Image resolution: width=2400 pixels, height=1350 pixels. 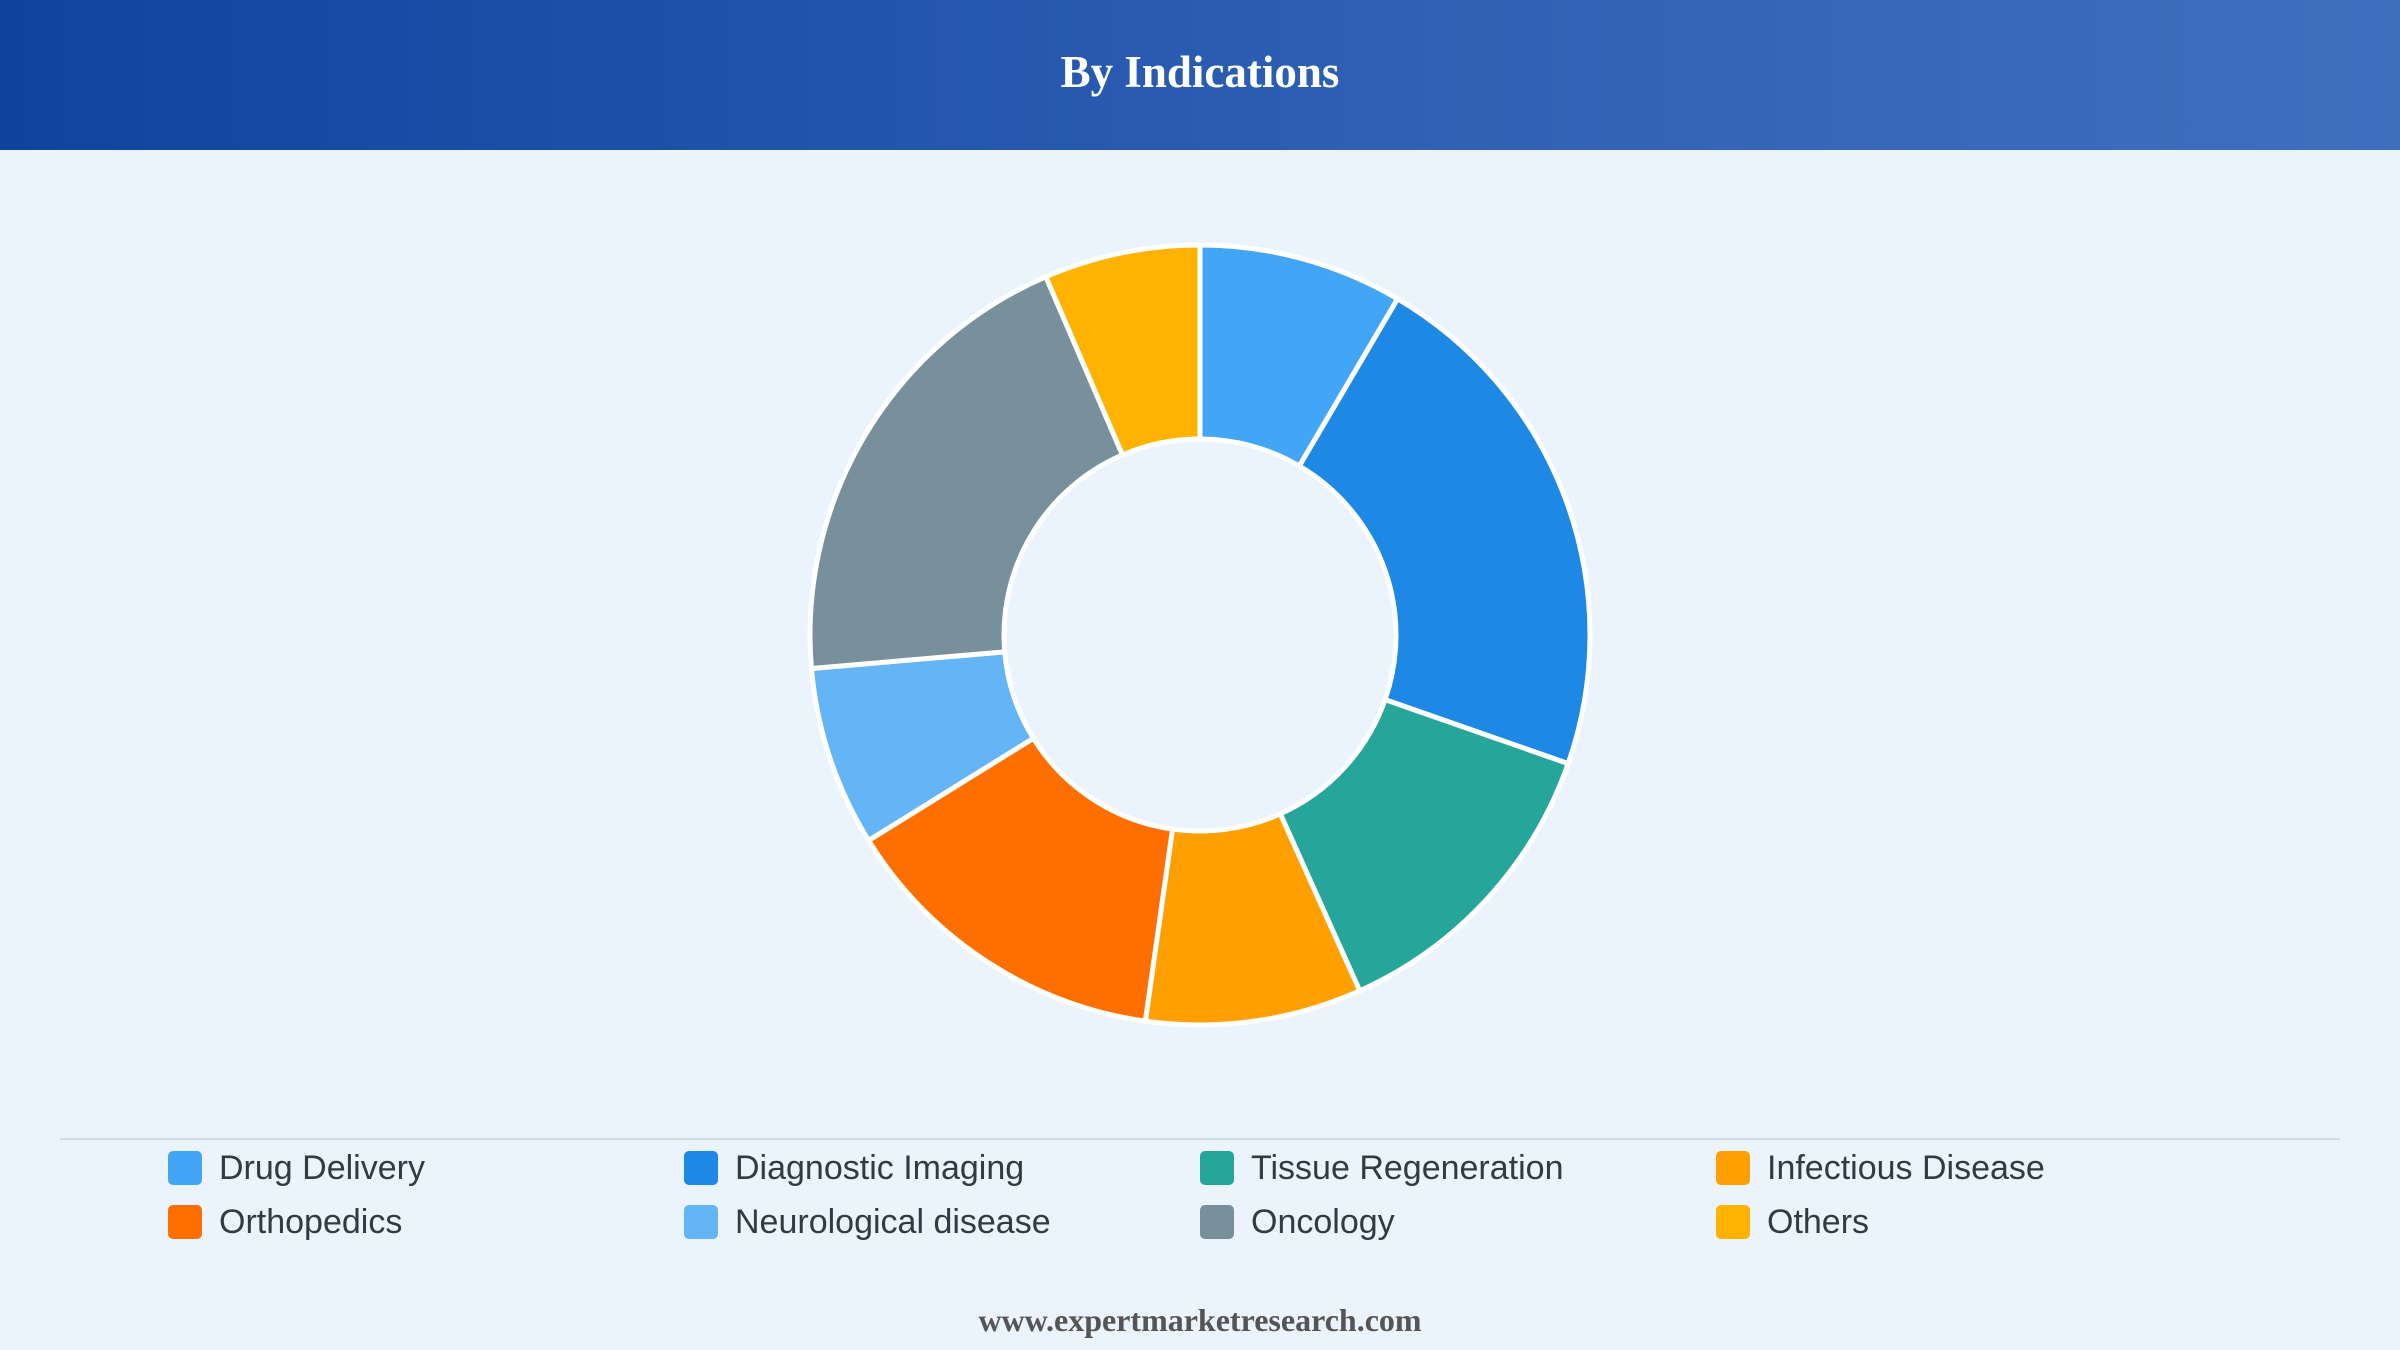 I want to click on legend-item-drug-delivery: Drug Delivery, so click(x=426, y=1167).